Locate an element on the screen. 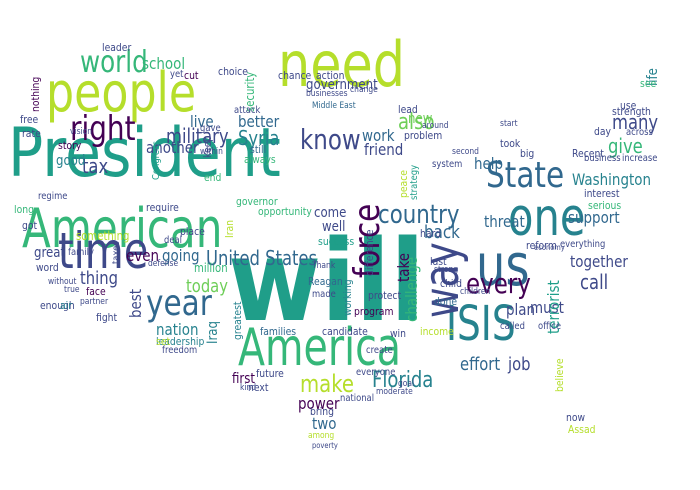 The image size is (700, 490). word-set: set is located at coordinates (163, 341).